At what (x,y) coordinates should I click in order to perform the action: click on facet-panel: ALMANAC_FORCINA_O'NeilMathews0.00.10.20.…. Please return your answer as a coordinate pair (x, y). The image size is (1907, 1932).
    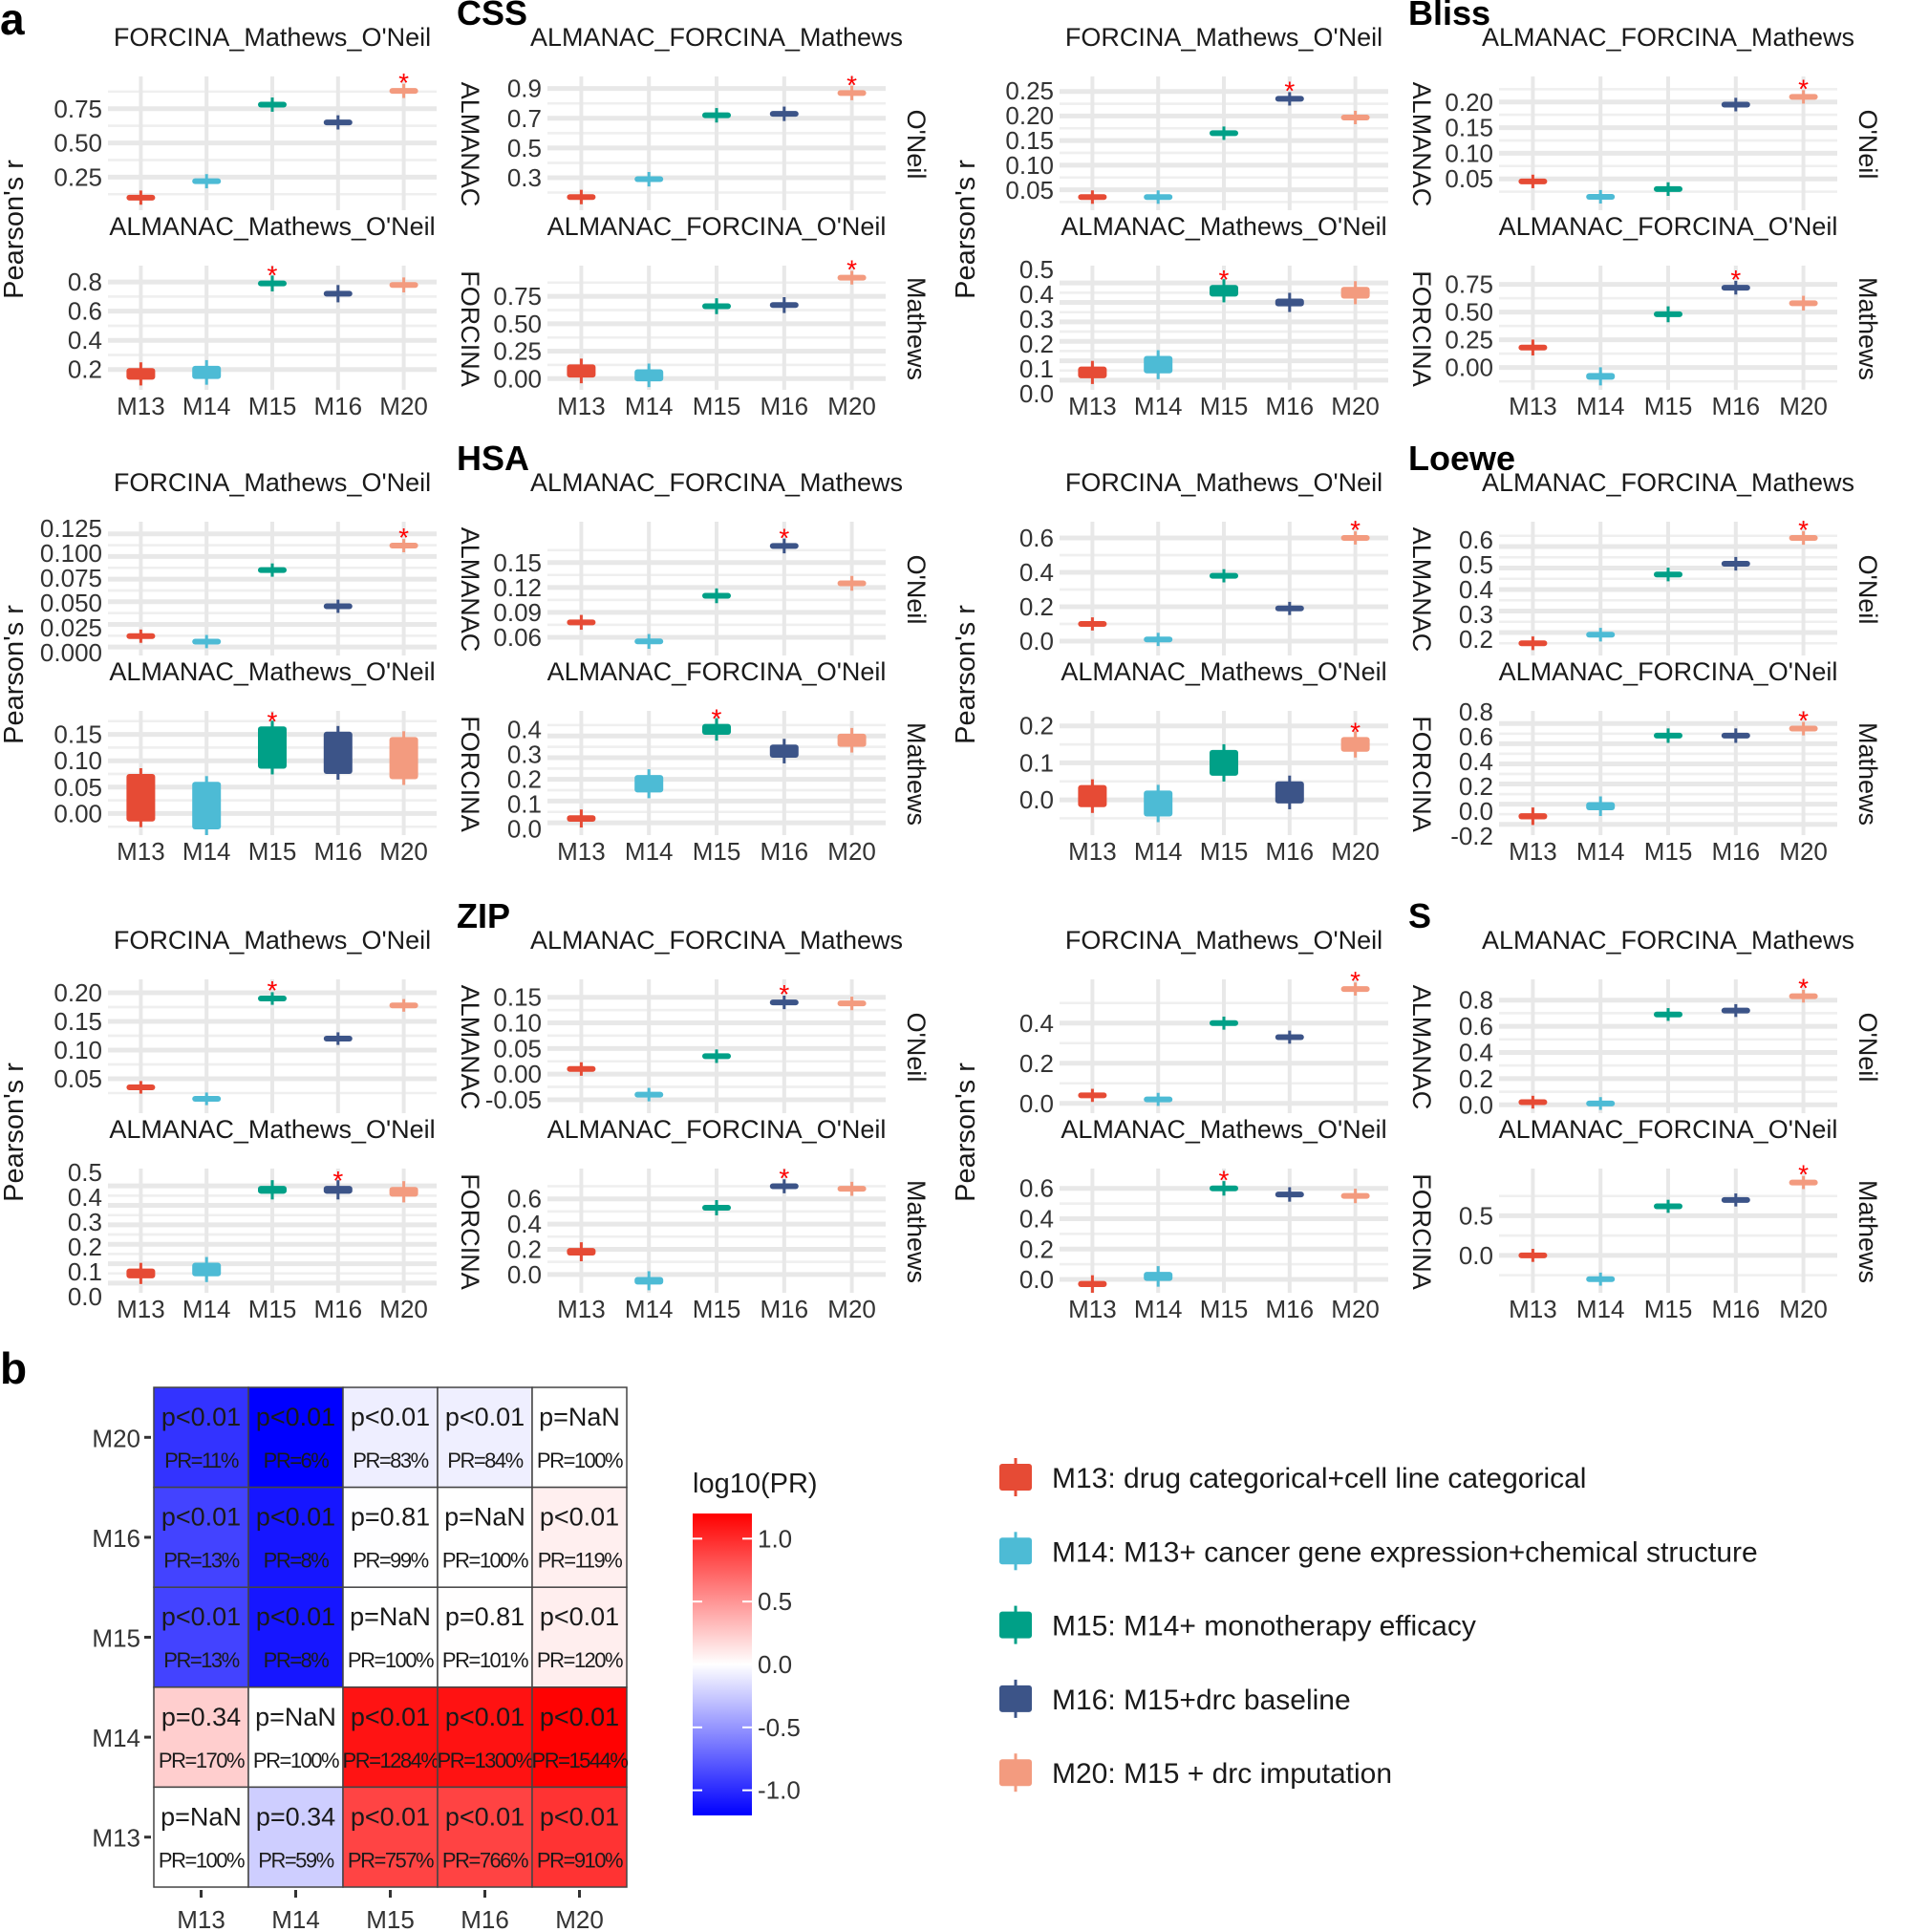
    Looking at the image, I should click on (719, 761).